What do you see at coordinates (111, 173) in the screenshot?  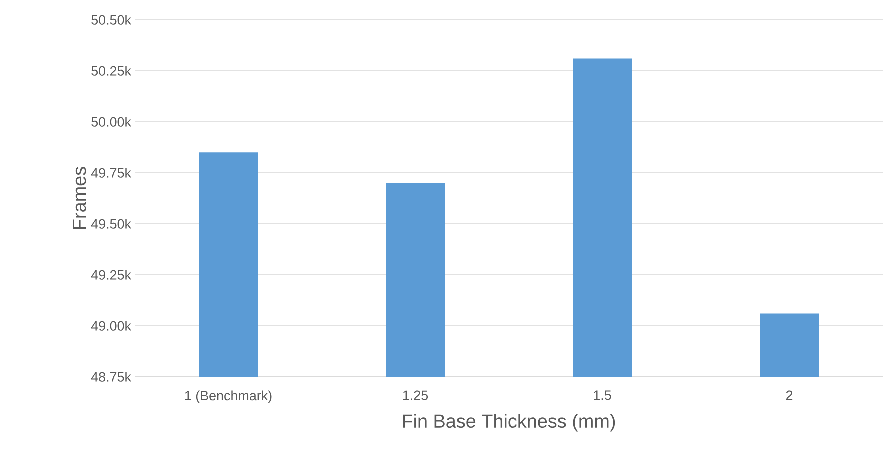 I see `y-tick-label: 49.75k` at bounding box center [111, 173].